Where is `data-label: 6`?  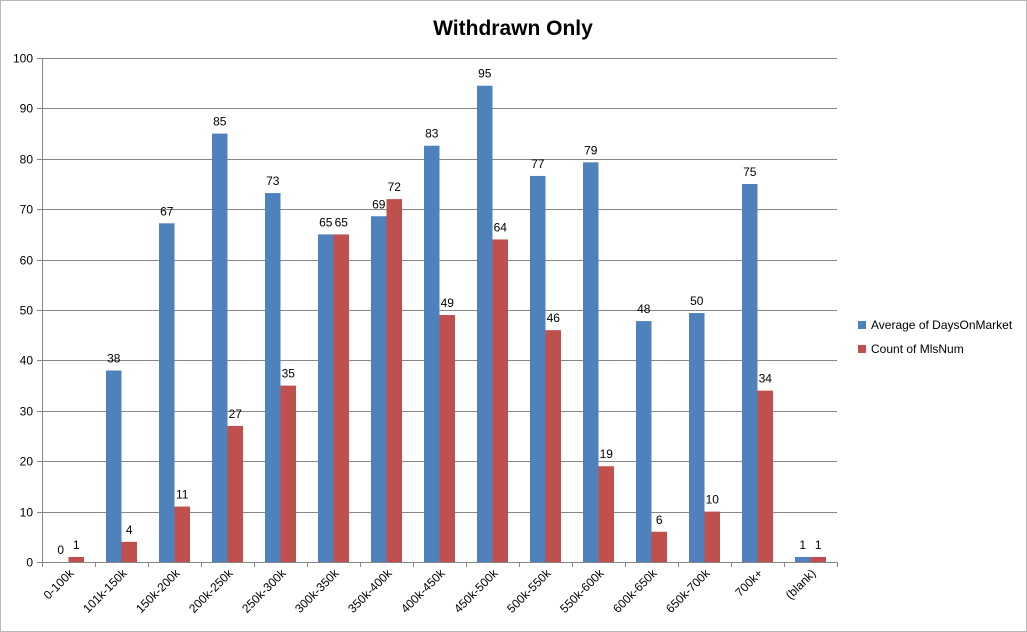
data-label: 6 is located at coordinates (659, 520).